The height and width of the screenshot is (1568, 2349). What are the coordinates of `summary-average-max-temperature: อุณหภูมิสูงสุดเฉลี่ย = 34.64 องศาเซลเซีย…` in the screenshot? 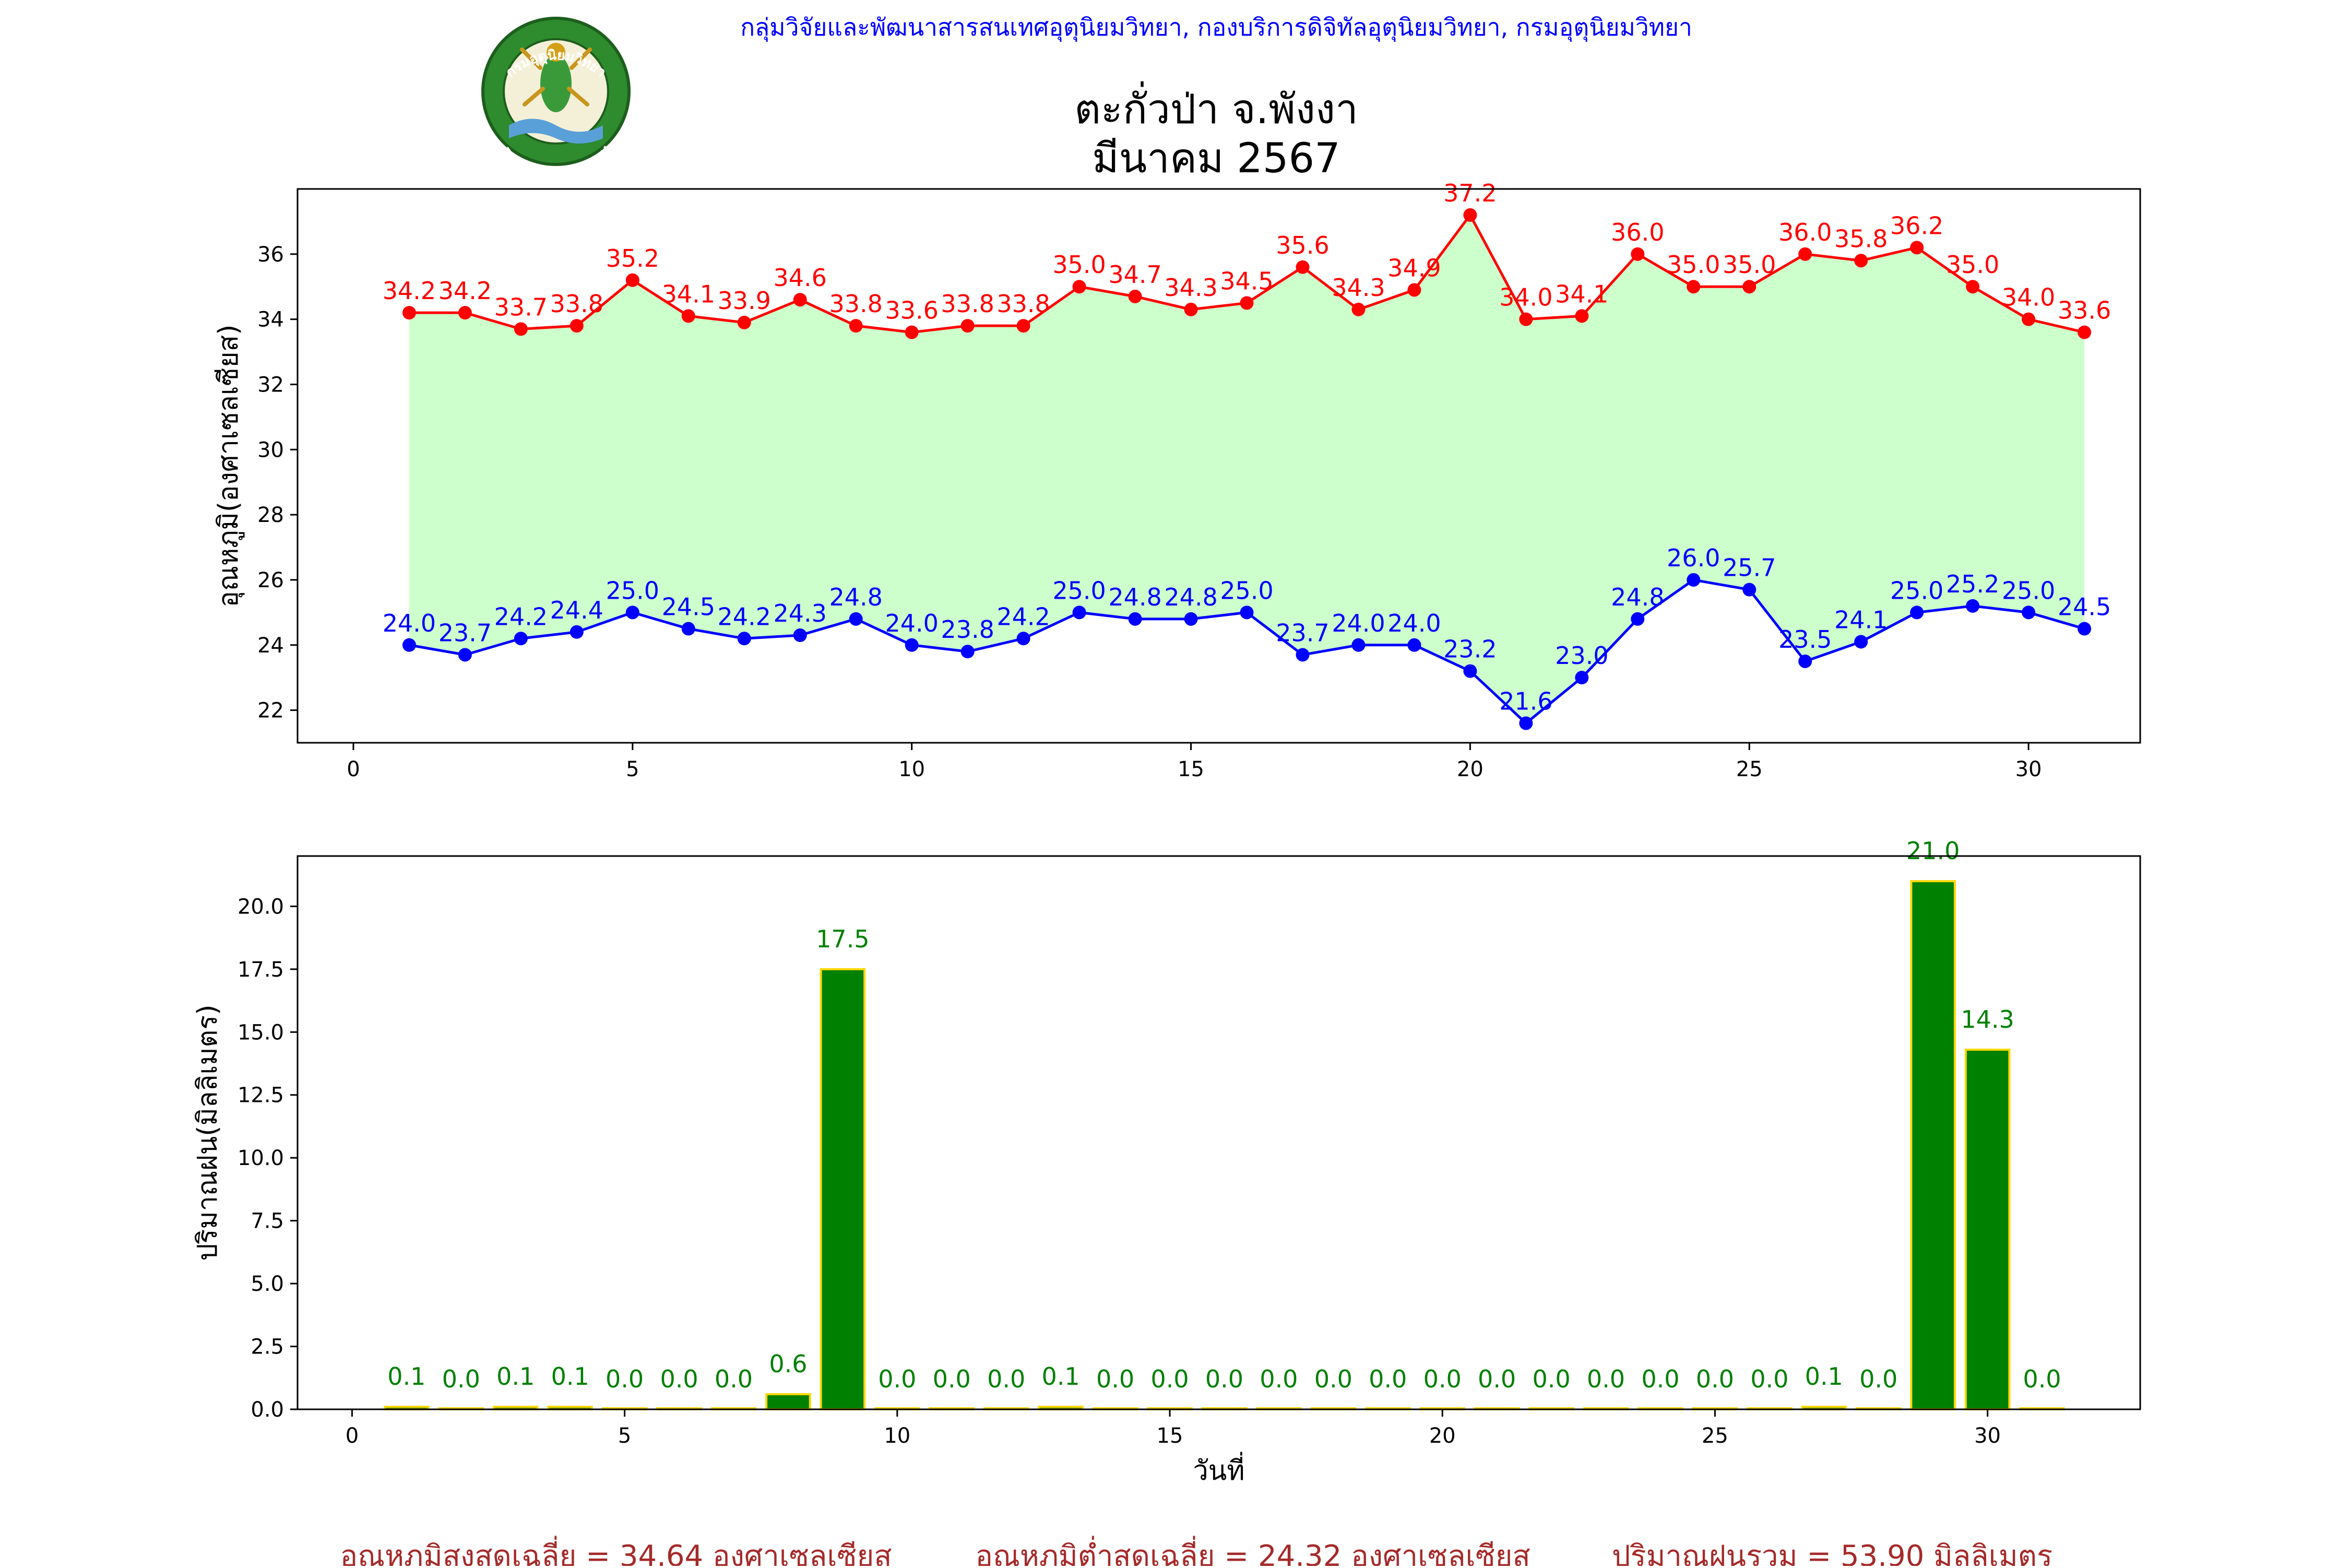 It's located at (616, 1551).